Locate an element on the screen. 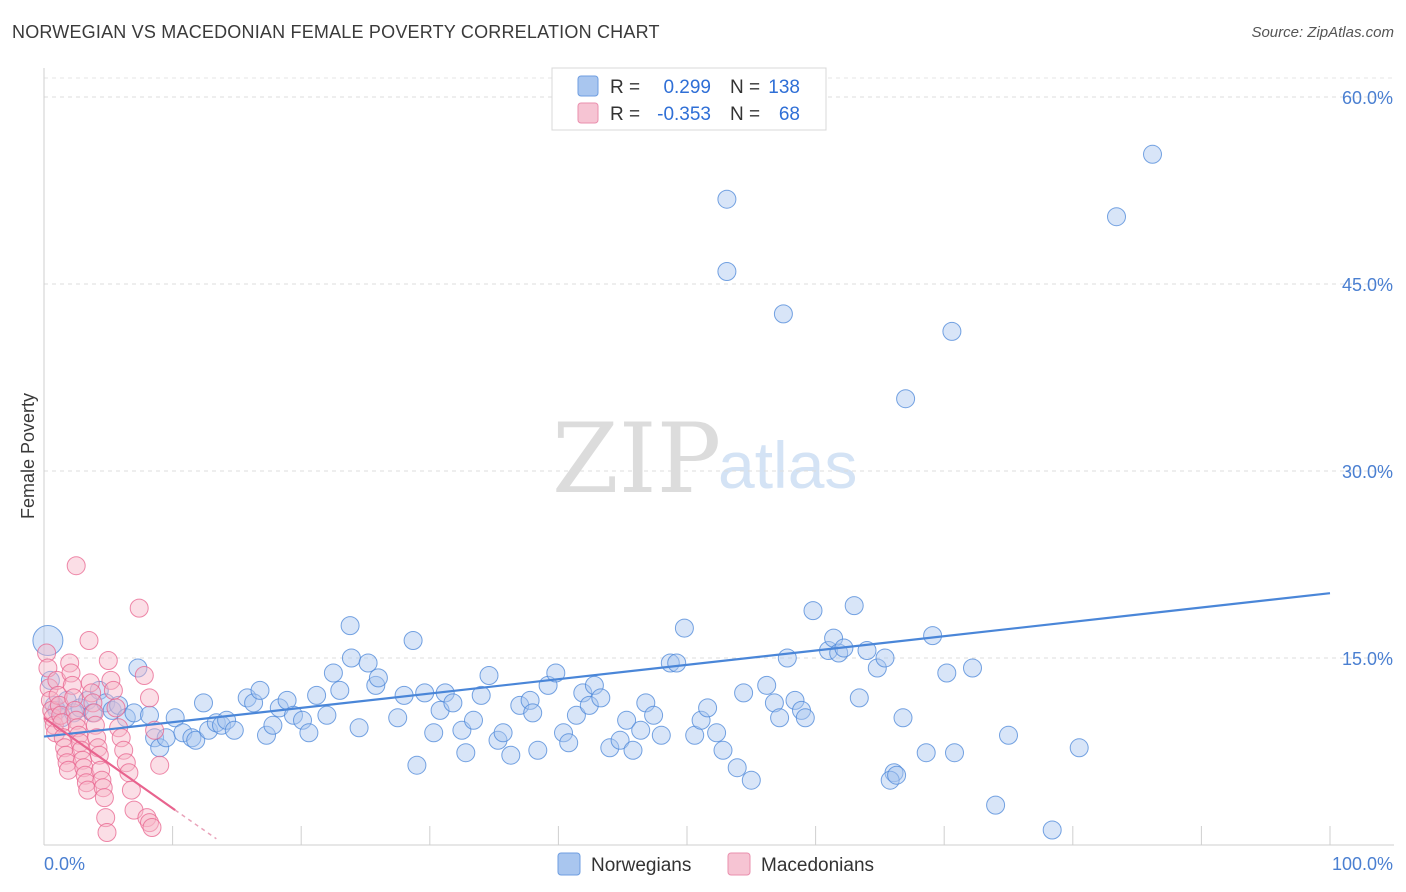 The image size is (1406, 892). norwegians-trend-line is located at coordinates (687, 665).